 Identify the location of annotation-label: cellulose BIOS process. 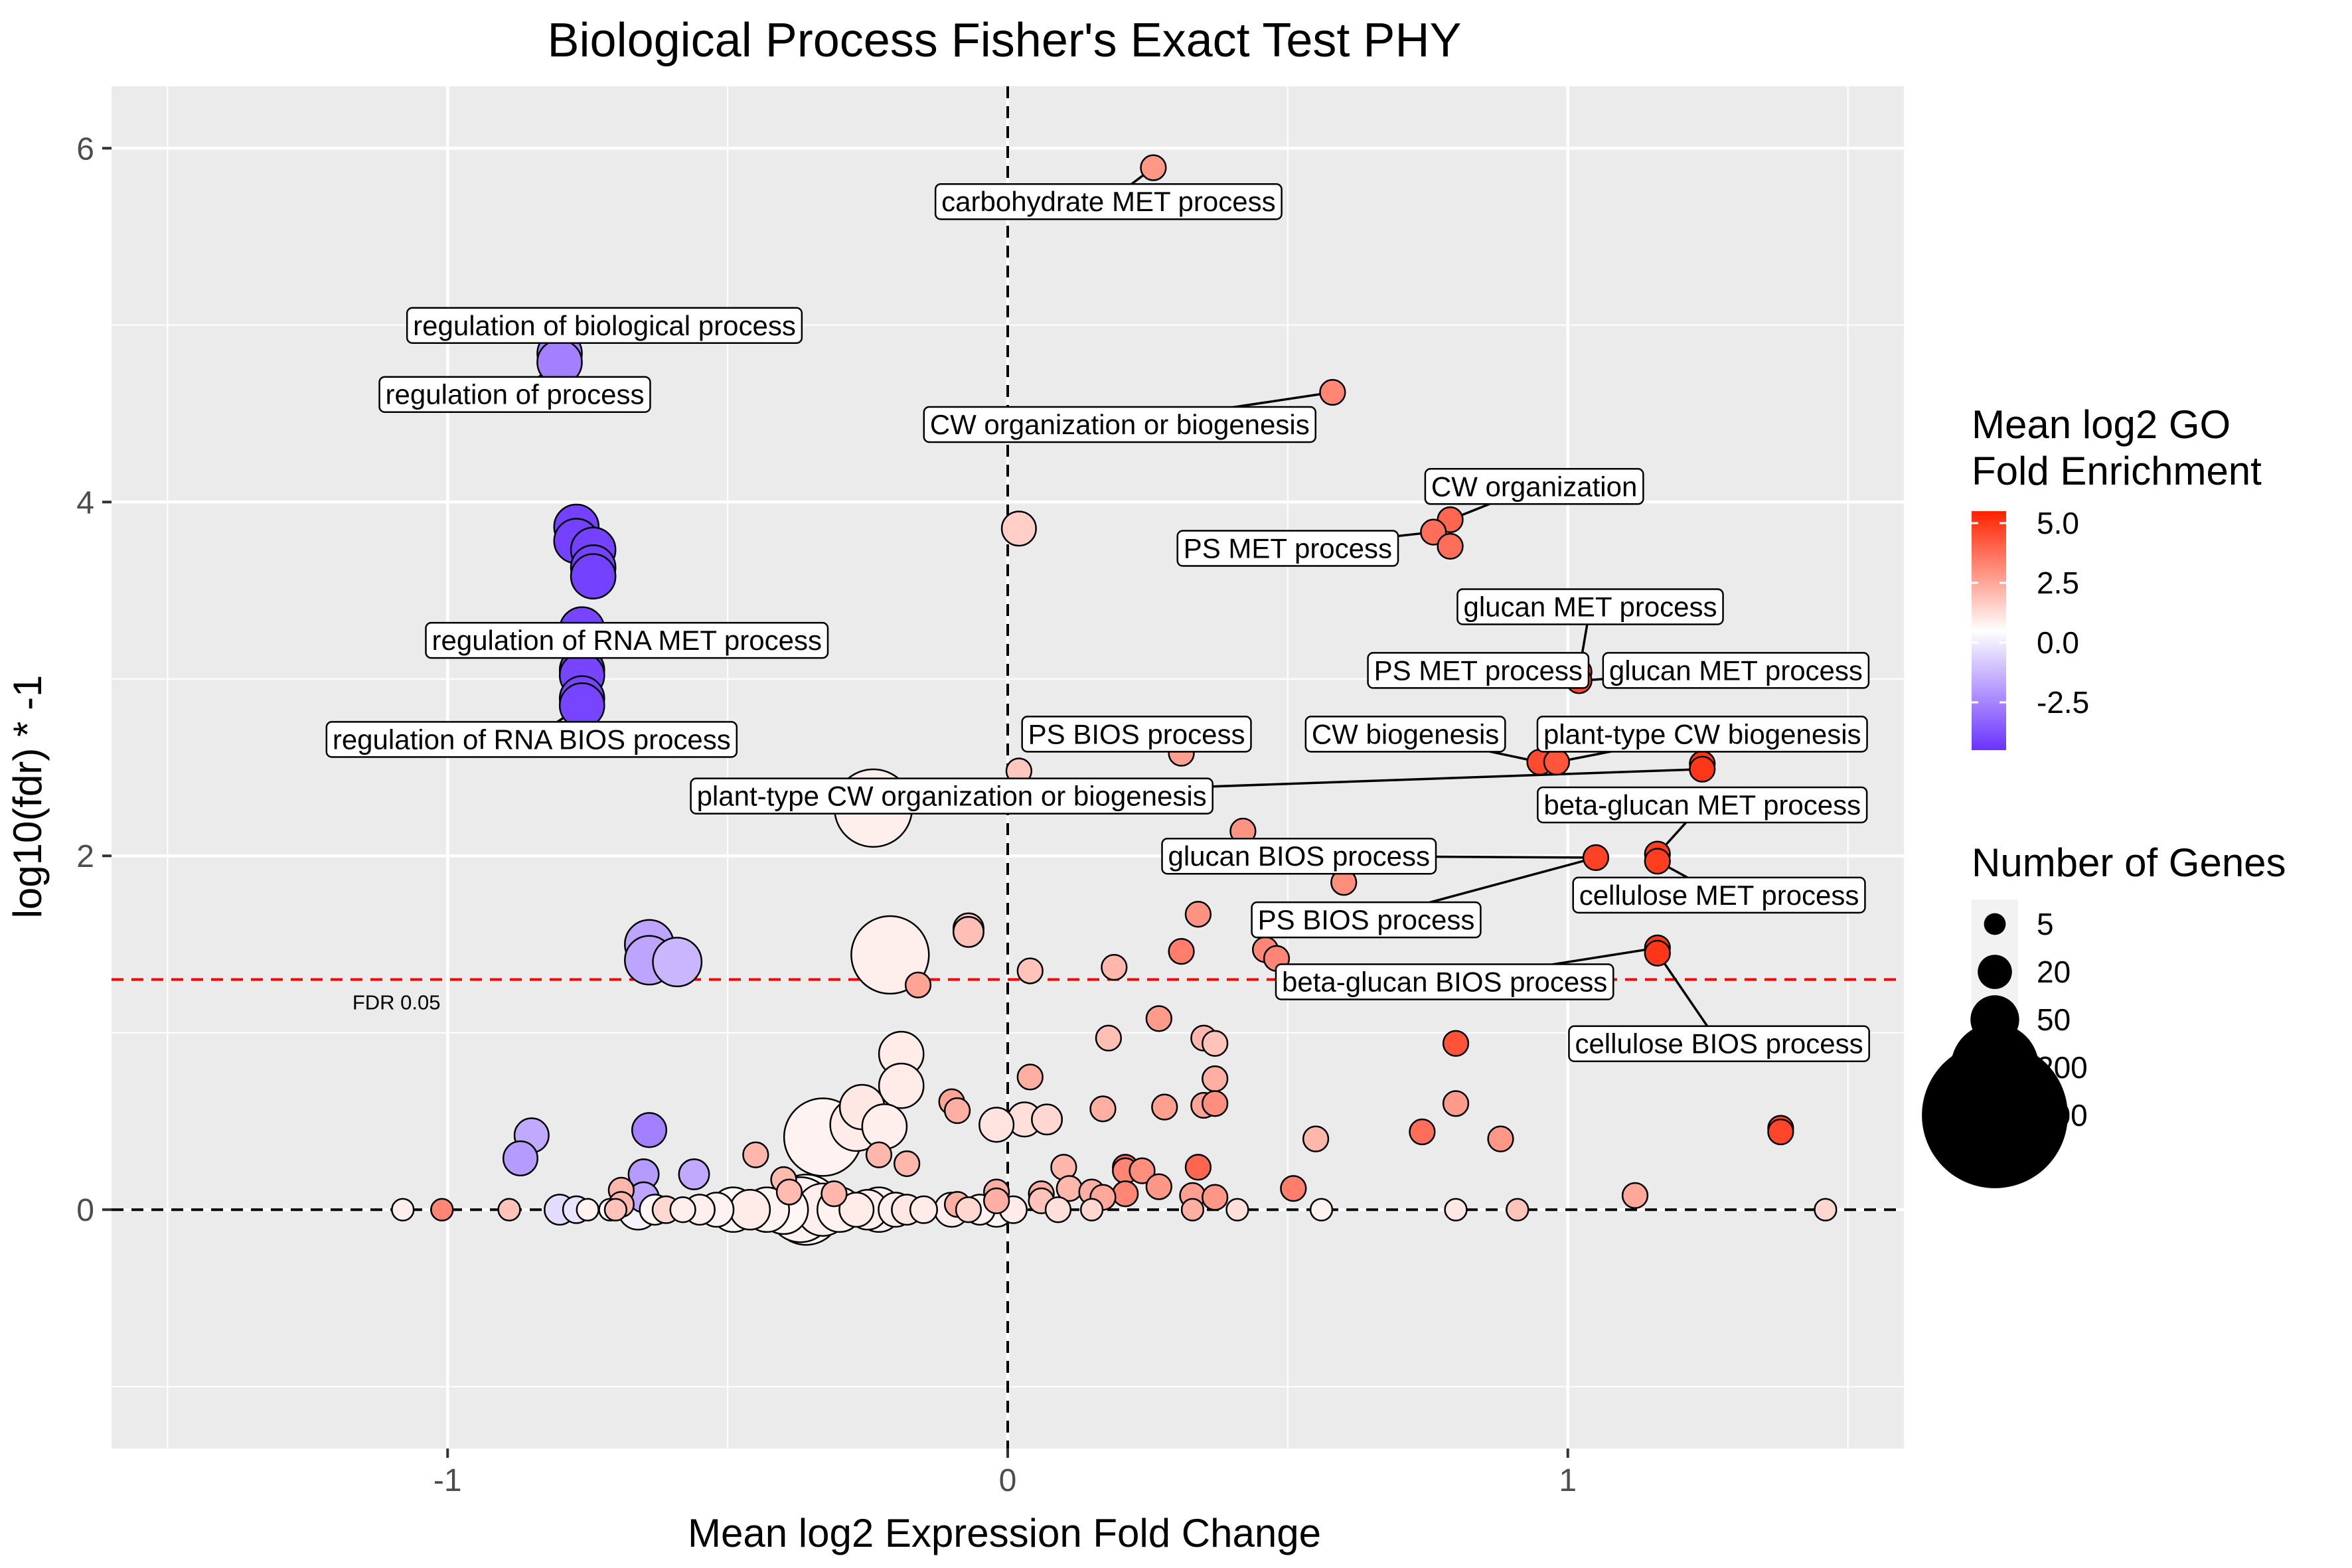
(1719, 1044).